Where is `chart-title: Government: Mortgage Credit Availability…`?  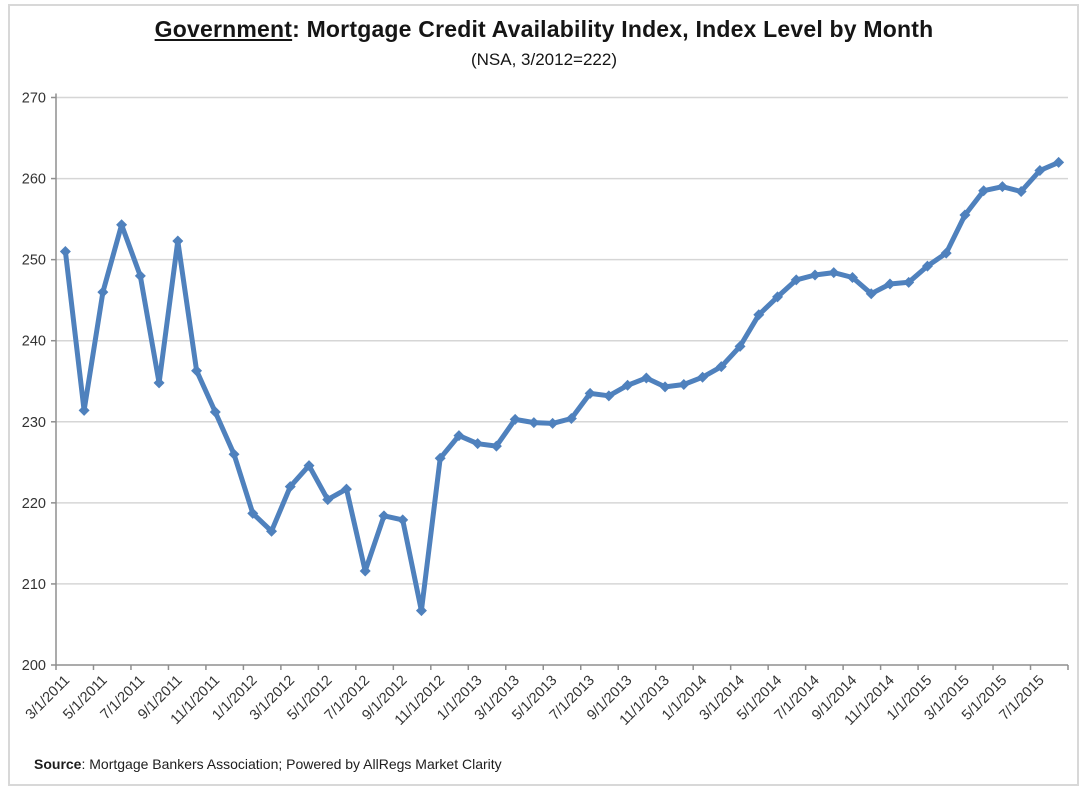
chart-title: Government: Mortgage Credit Availability… is located at coordinates (544, 29).